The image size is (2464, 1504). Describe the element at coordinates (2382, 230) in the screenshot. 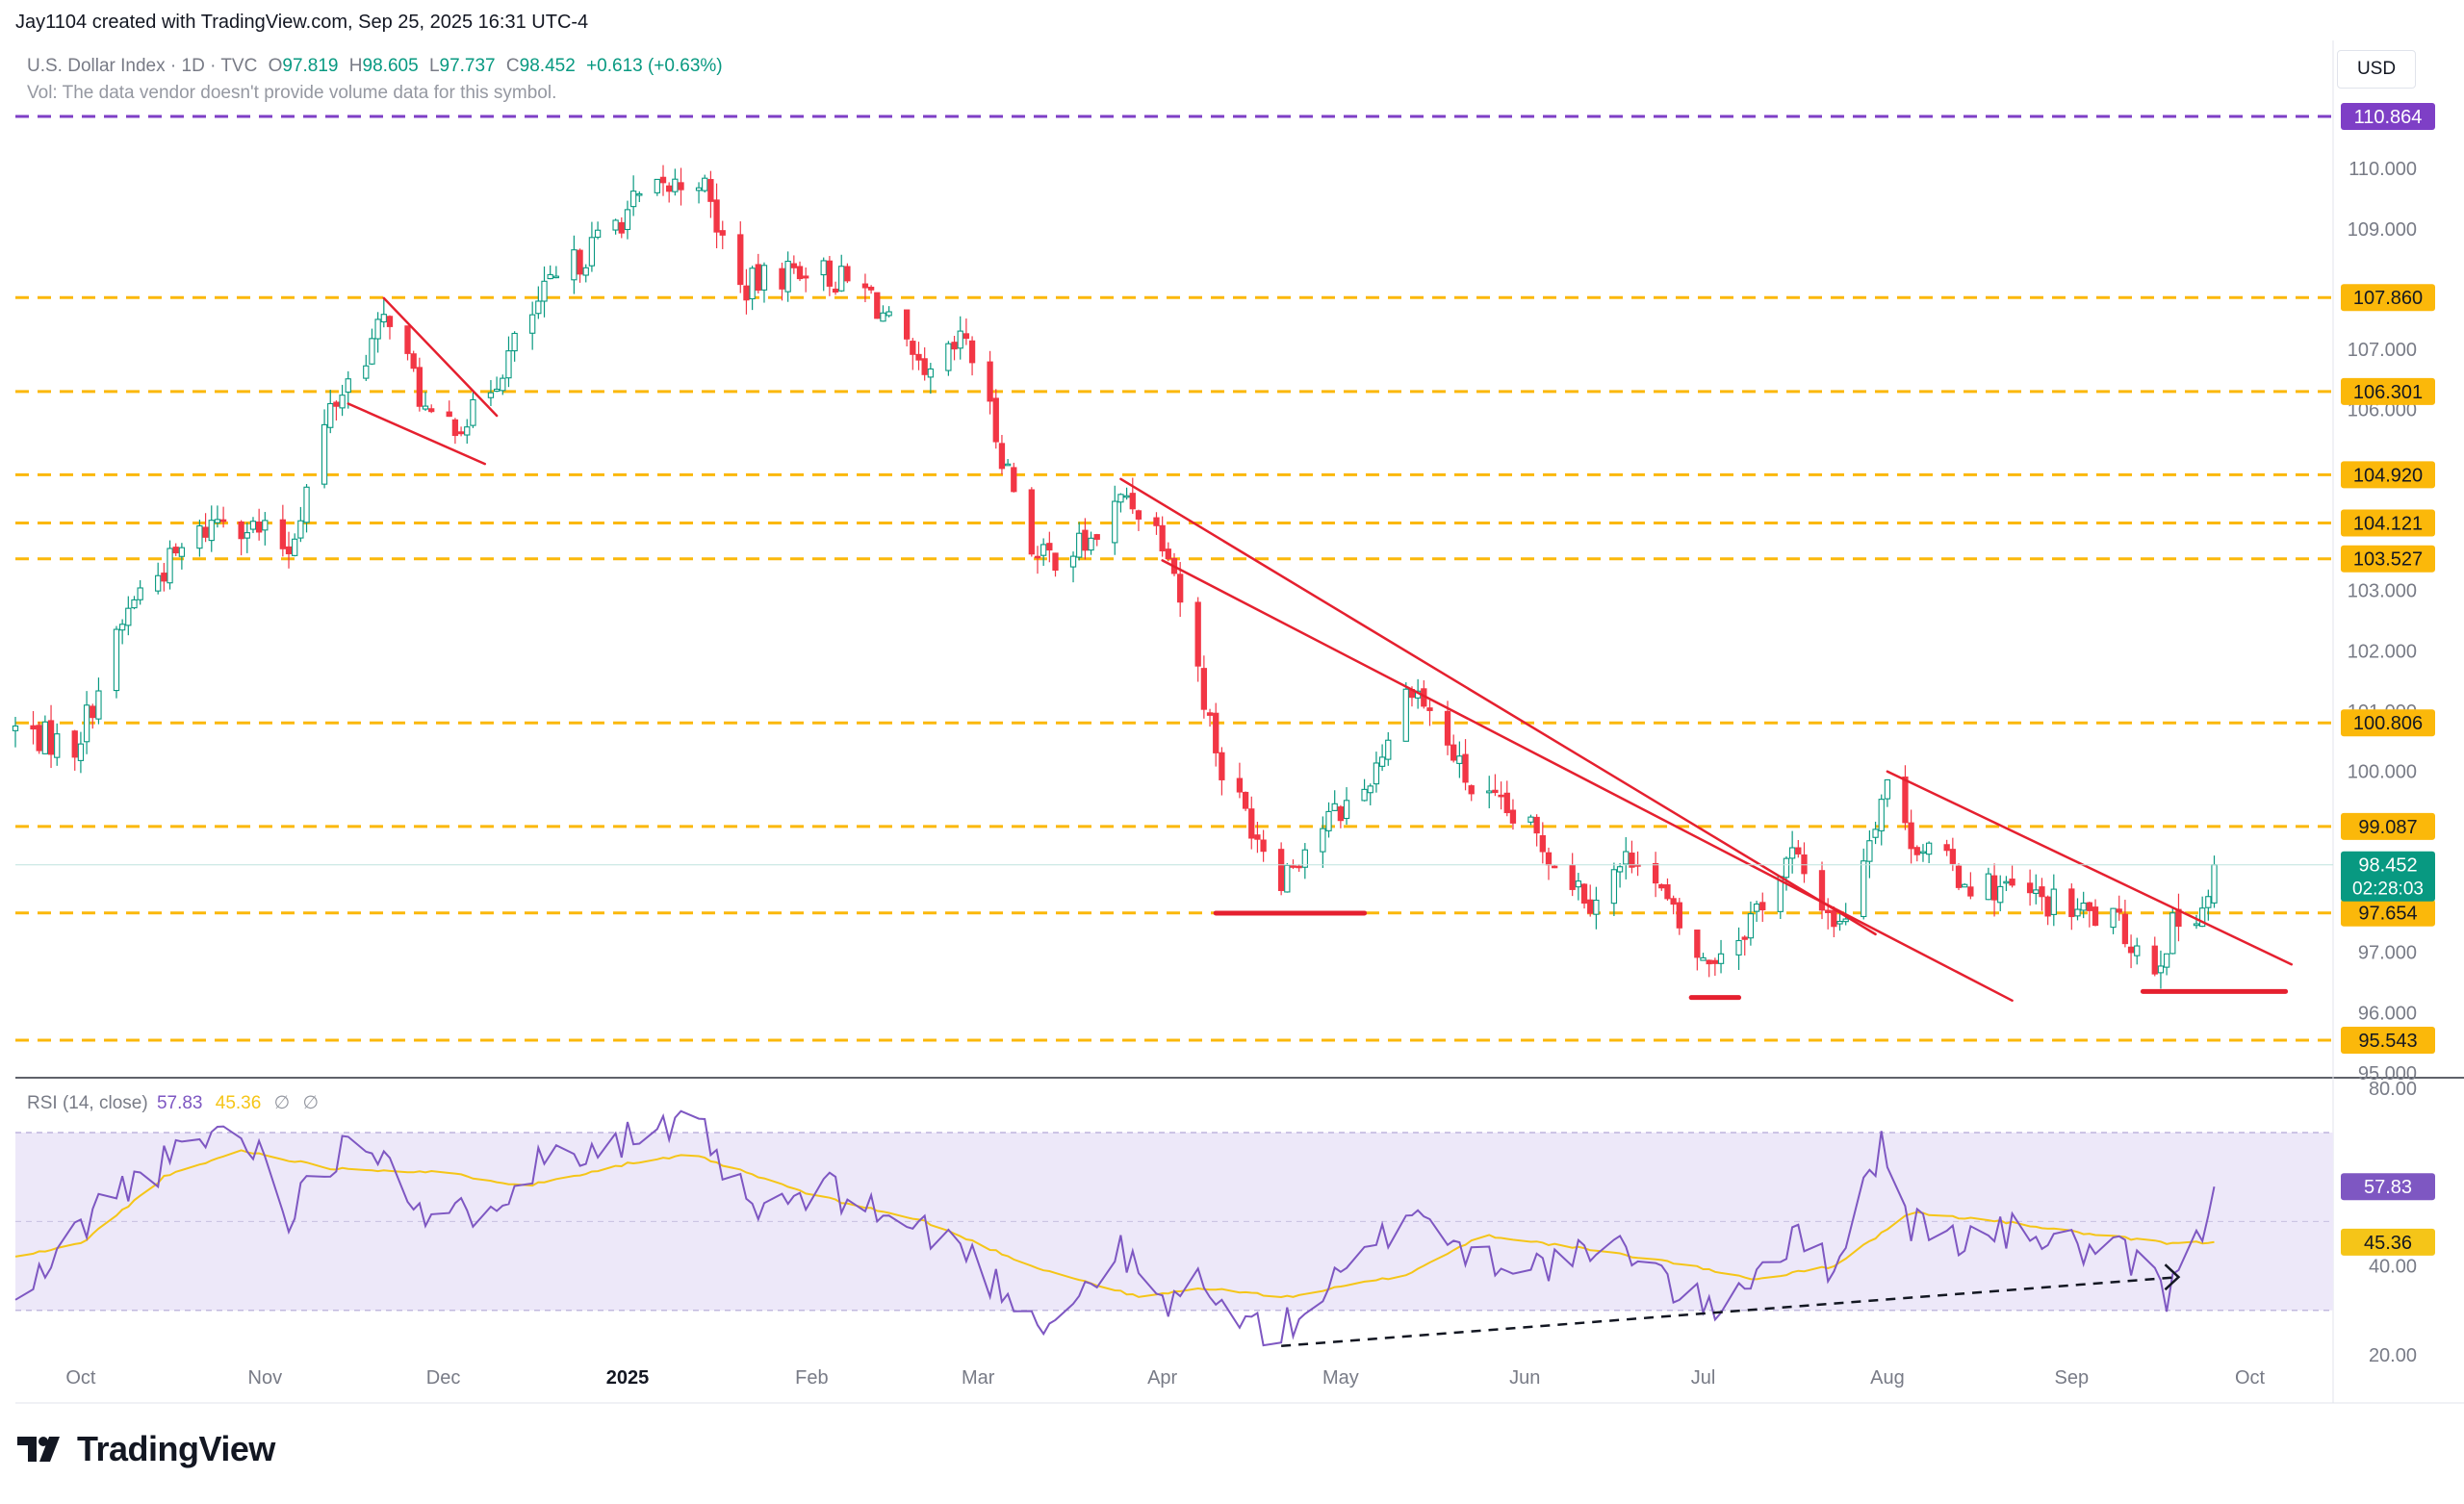

I see `price-tick-label-1: 109.000` at that location.